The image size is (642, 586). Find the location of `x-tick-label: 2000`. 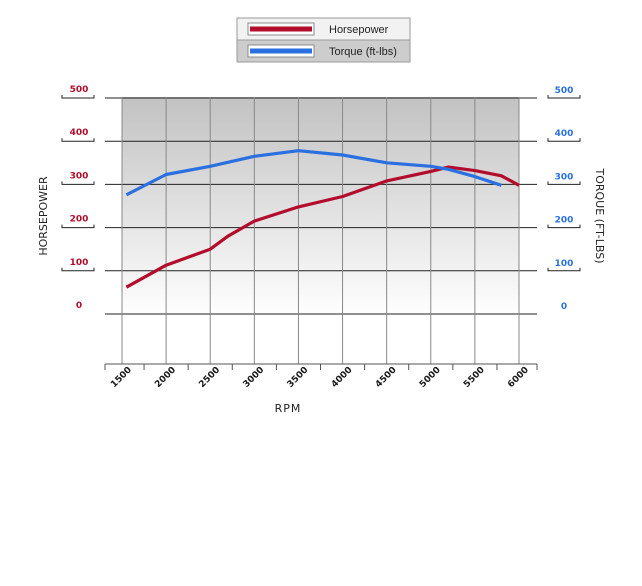

x-tick-label: 2000 is located at coordinates (165, 377).